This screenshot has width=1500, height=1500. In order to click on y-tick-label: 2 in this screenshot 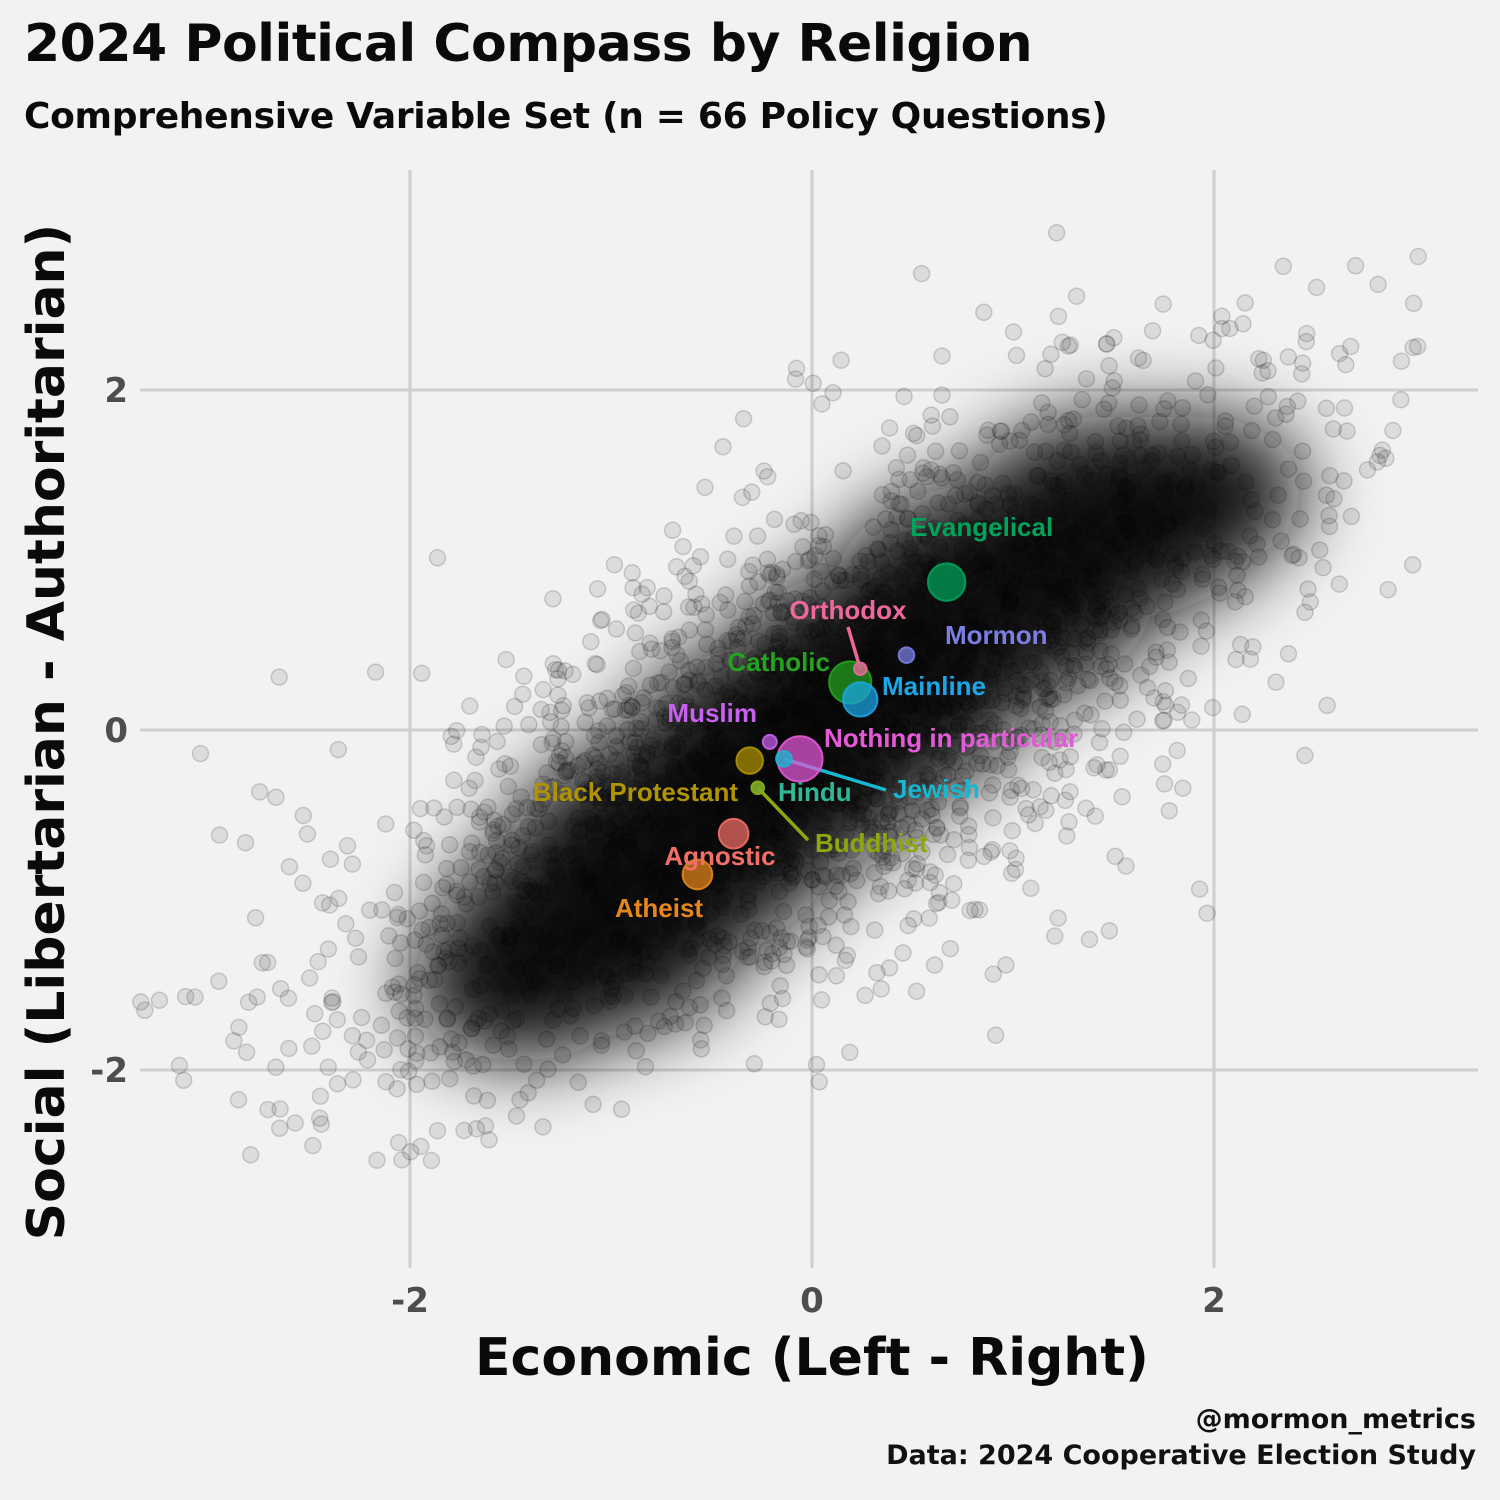, I will do `click(116, 391)`.